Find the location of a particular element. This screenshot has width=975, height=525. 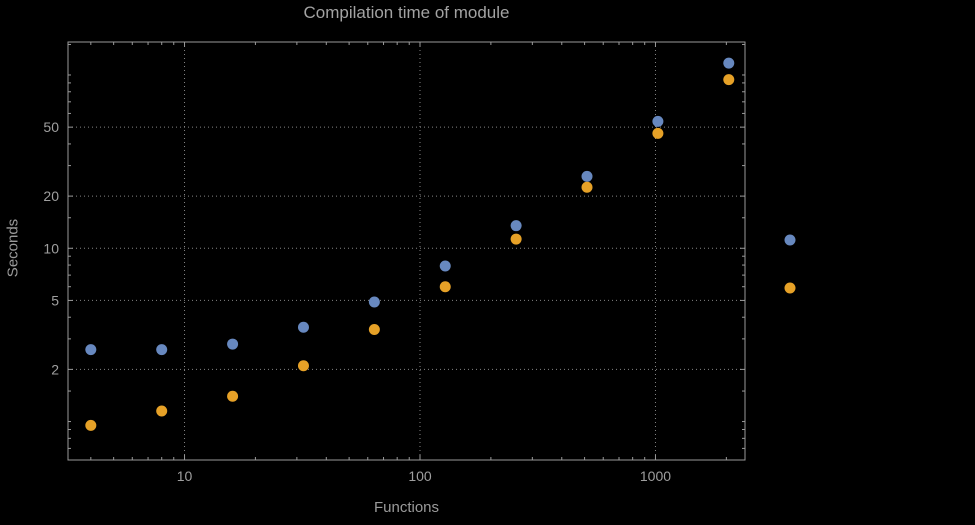

legend-marker-series-1-blue is located at coordinates (790, 240).